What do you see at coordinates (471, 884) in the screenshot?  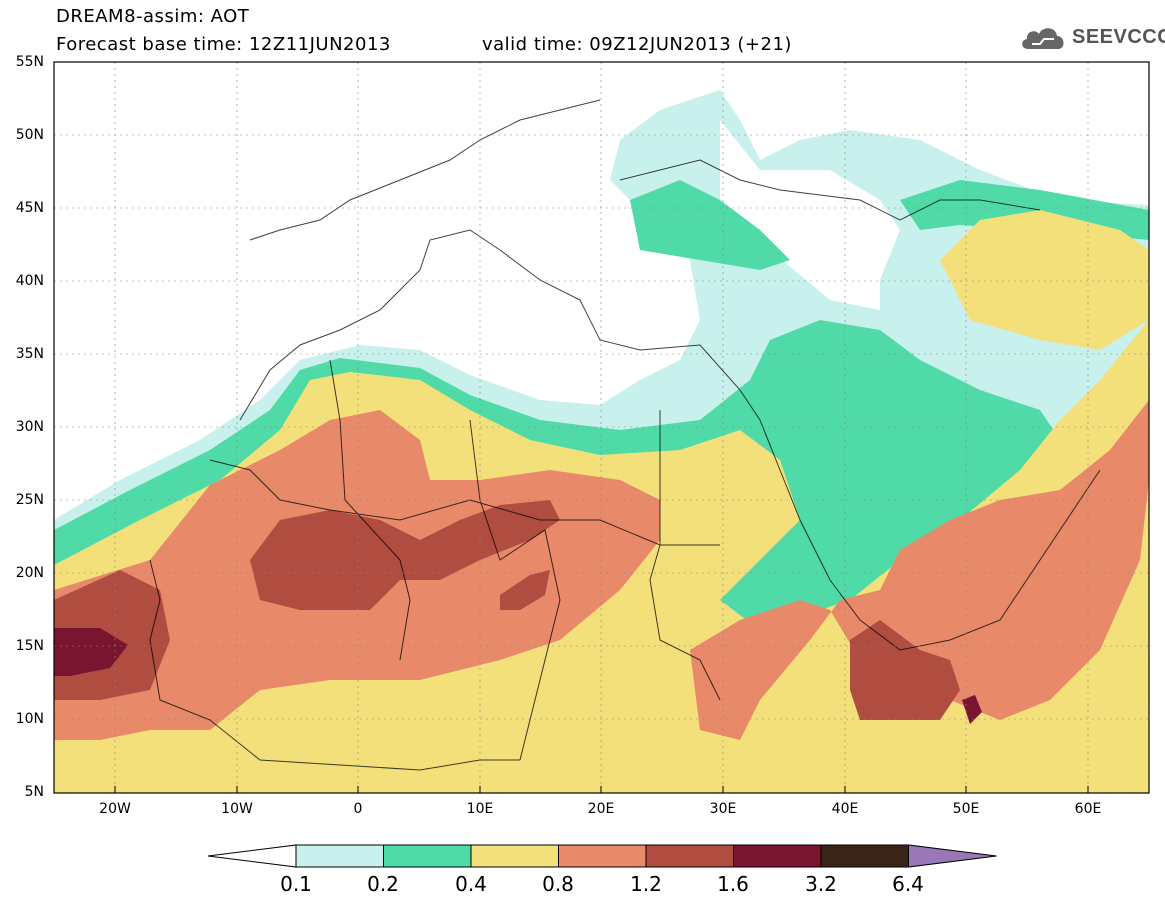 I see `colorbar-label: 0.4` at bounding box center [471, 884].